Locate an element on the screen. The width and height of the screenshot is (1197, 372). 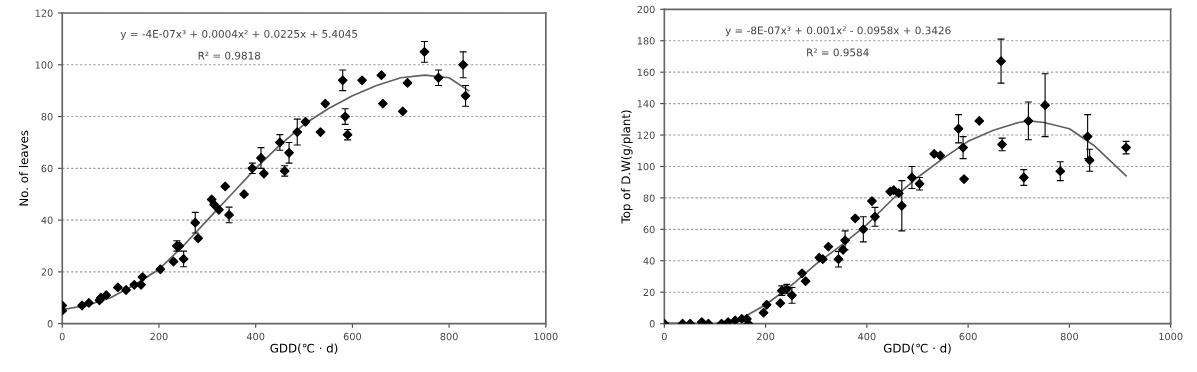
y-tick-label: 140 is located at coordinates (646, 104).